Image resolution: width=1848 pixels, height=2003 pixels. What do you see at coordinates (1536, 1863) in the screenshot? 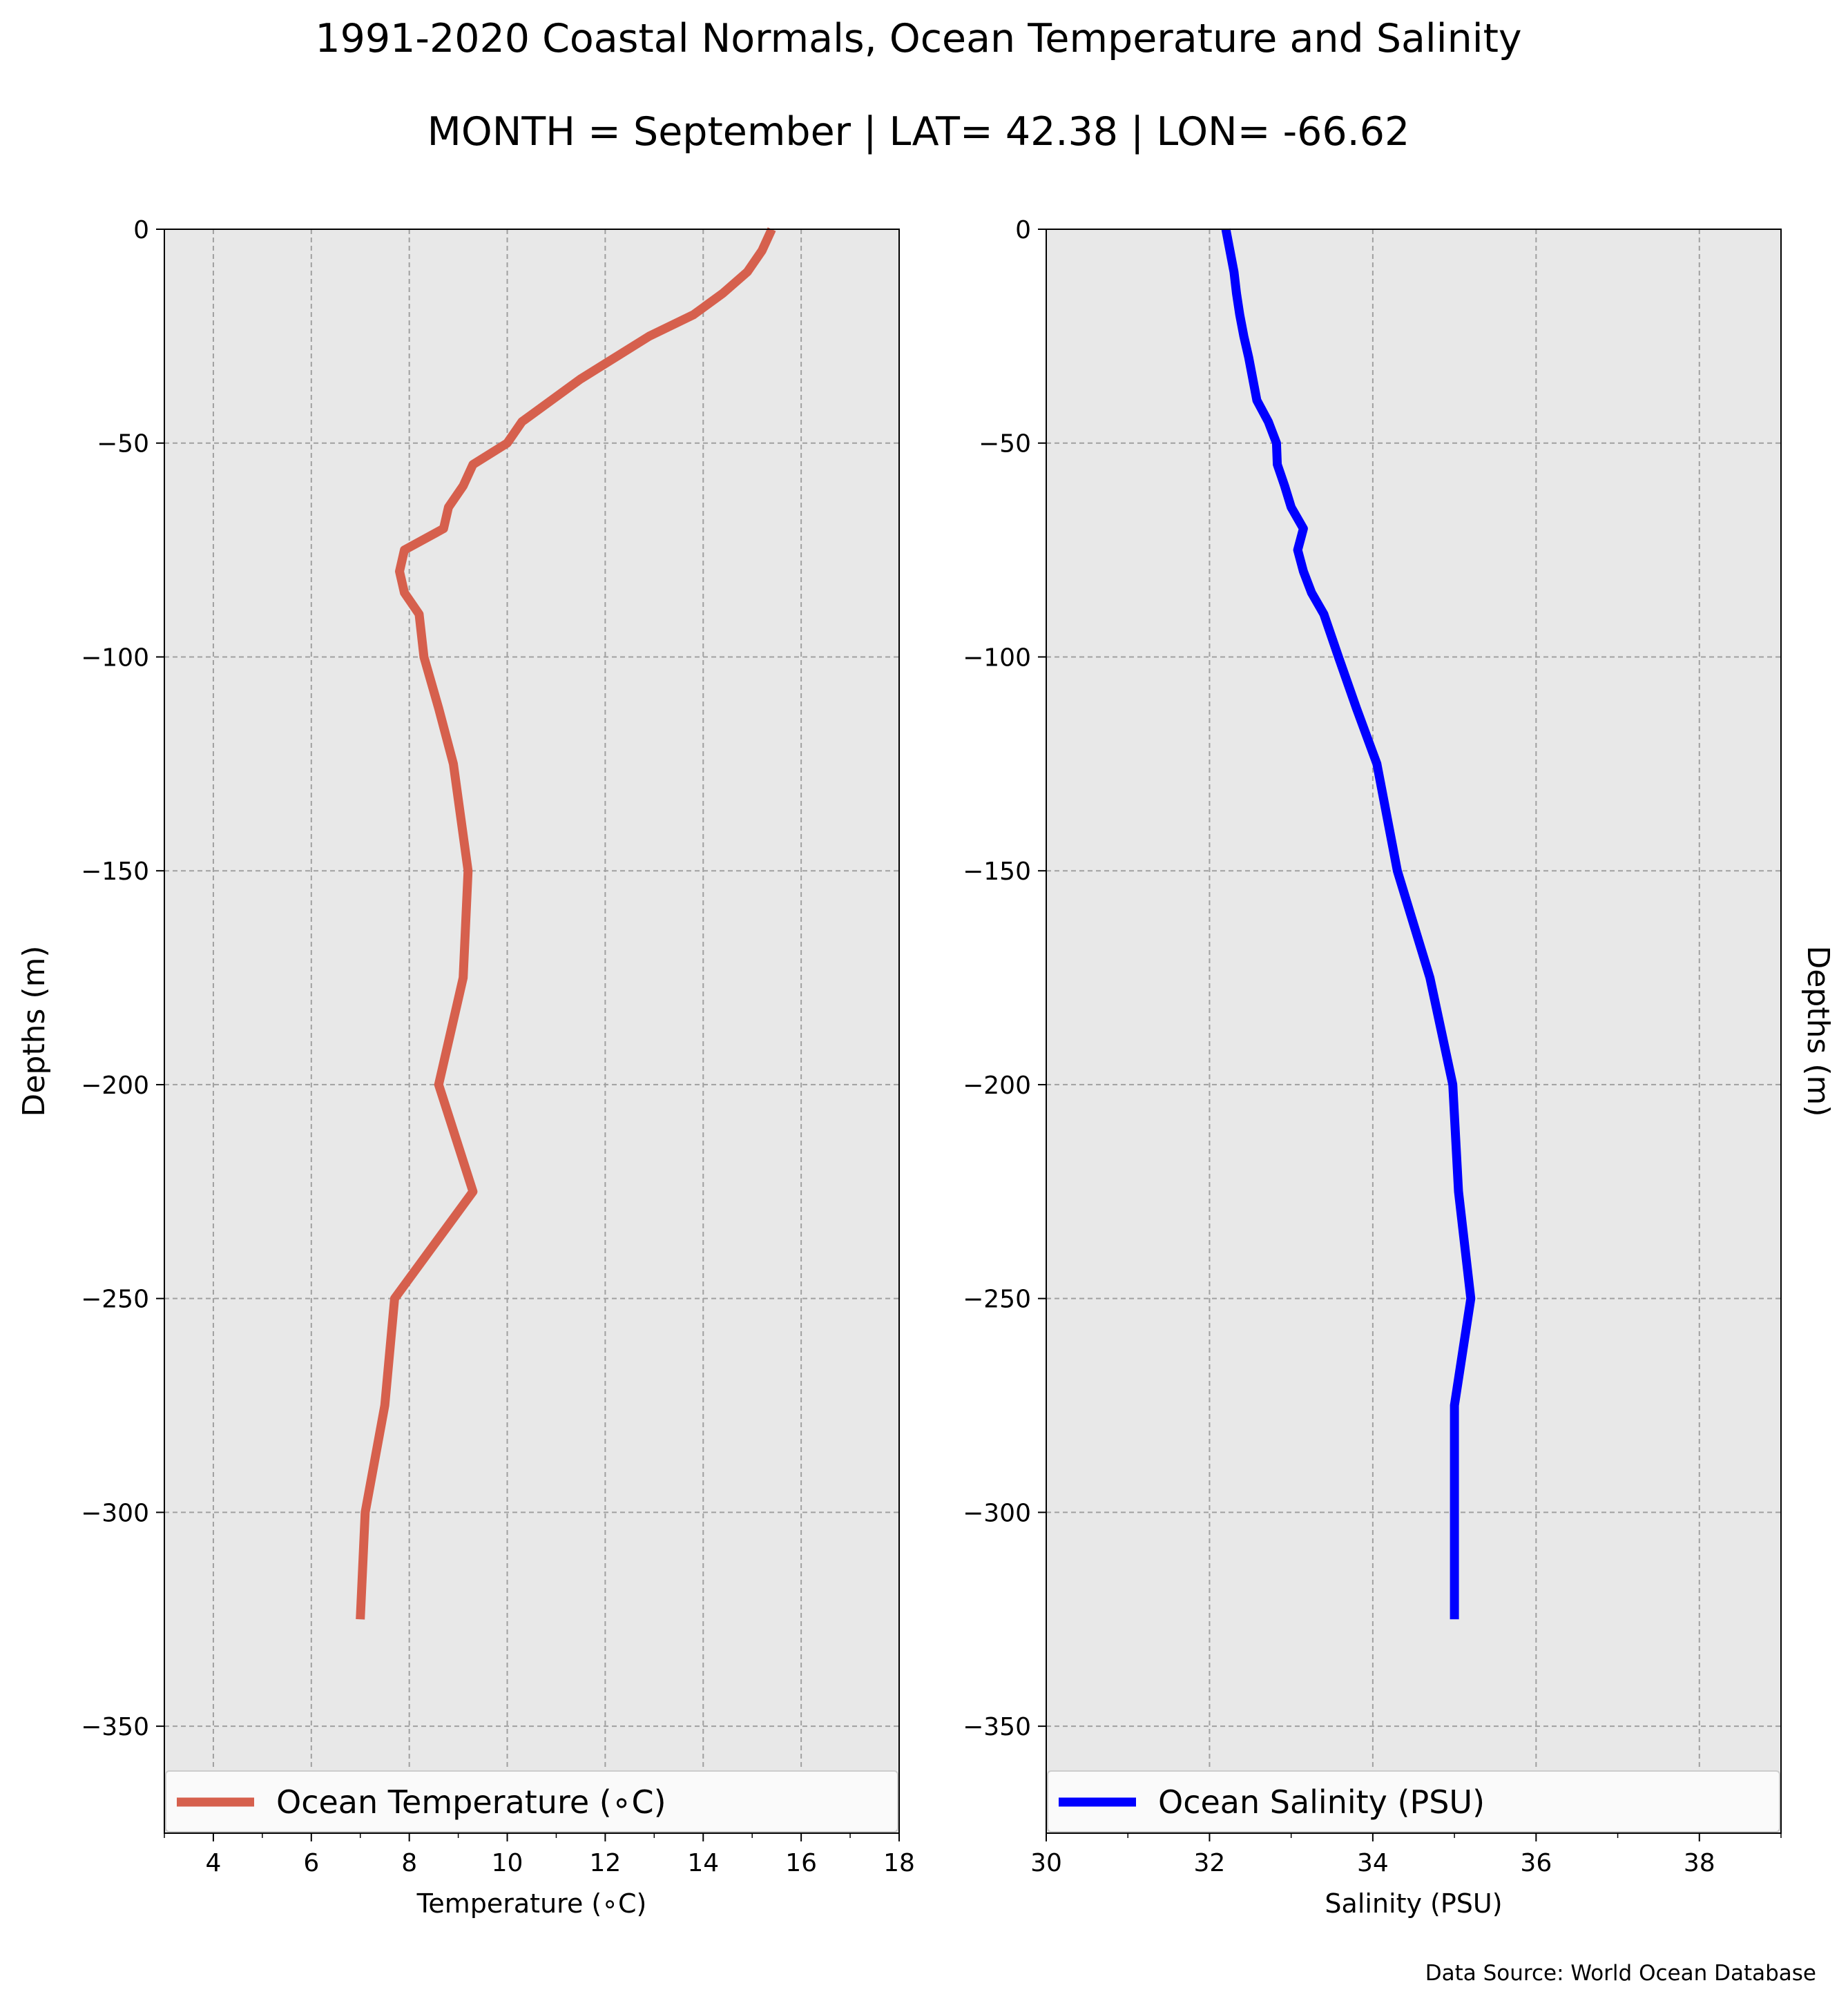
I see `x-tick-label: 36` at bounding box center [1536, 1863].